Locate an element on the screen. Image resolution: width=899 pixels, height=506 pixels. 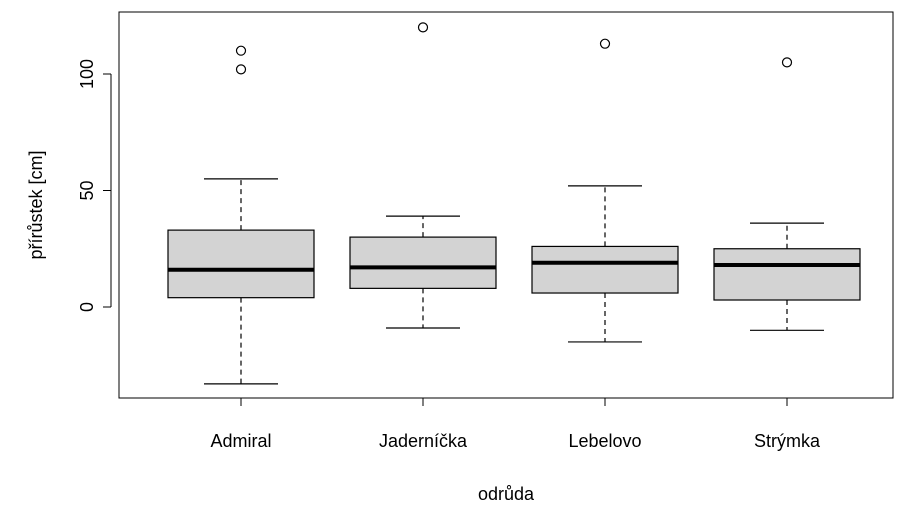
x-axis-label: odrůda is located at coordinates (506, 494).